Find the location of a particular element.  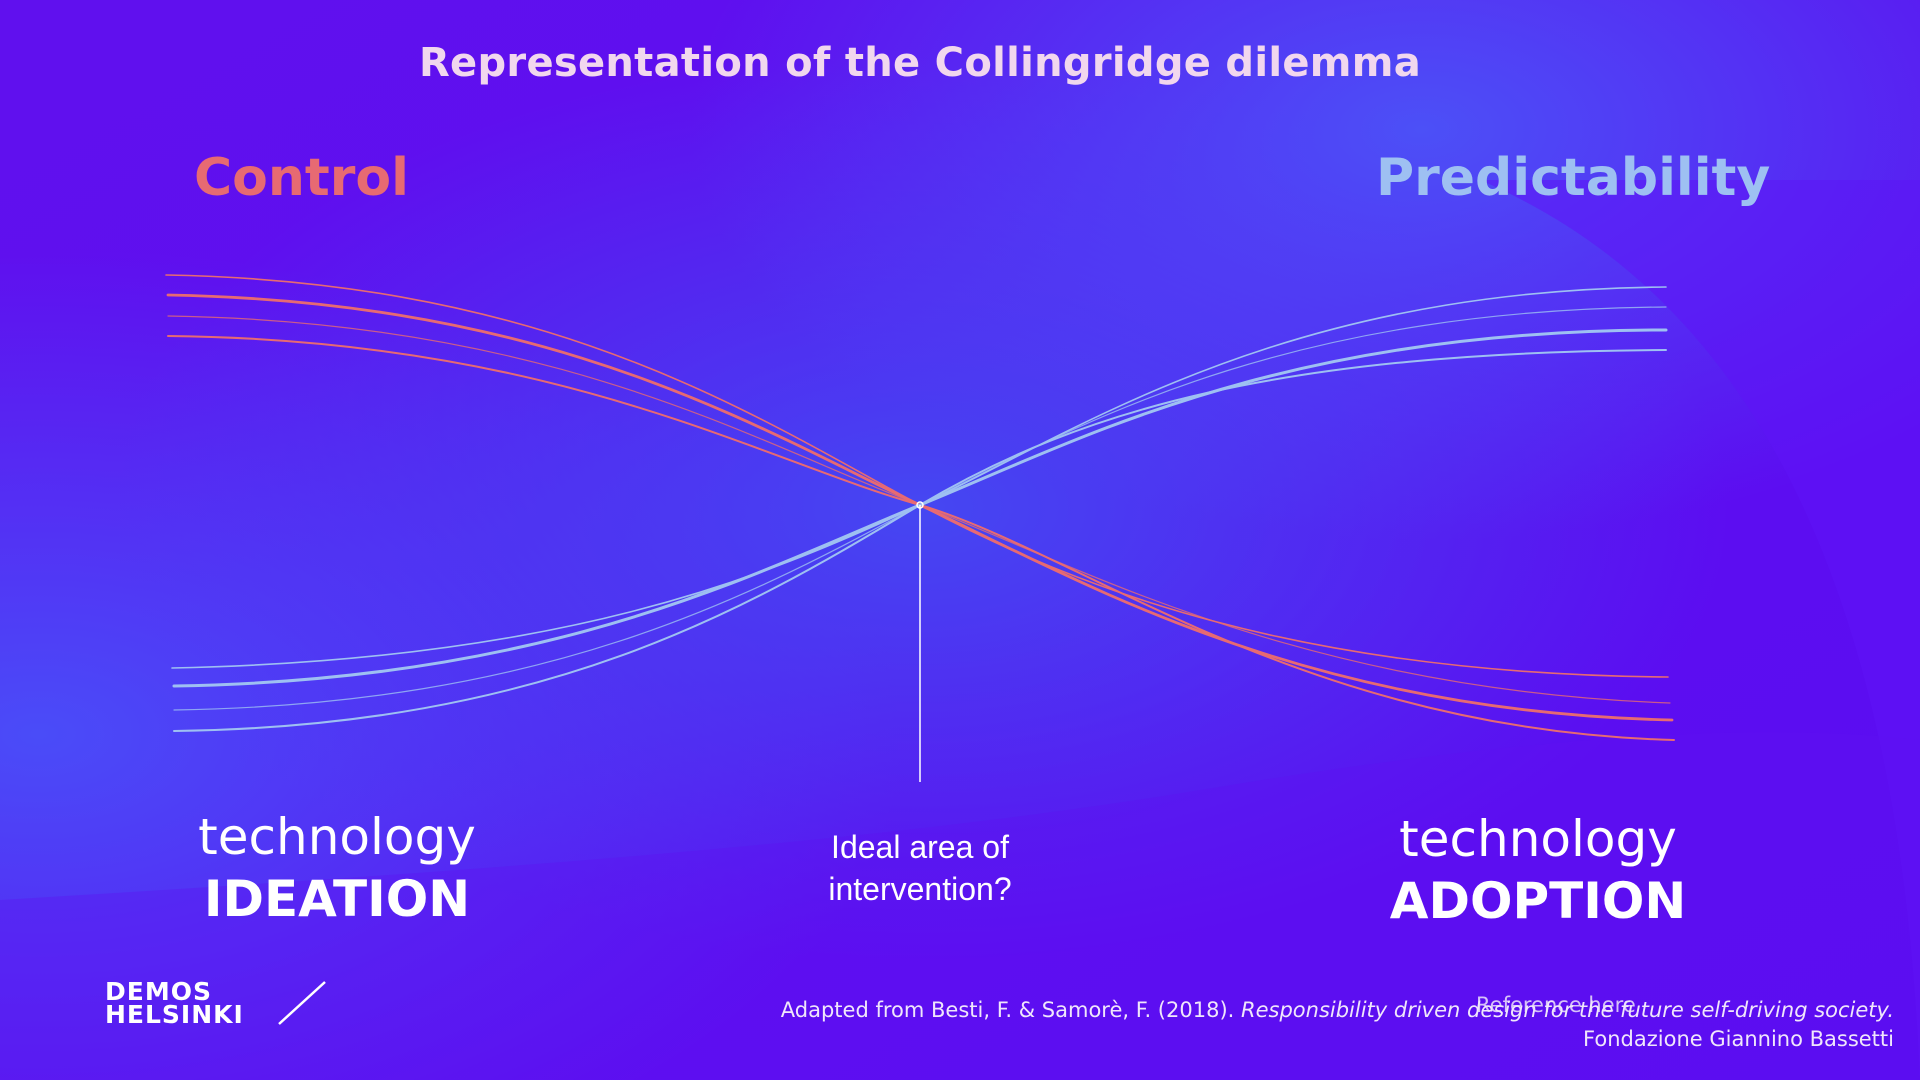

stage-ideation-line1: technology is located at coordinates (337, 837).